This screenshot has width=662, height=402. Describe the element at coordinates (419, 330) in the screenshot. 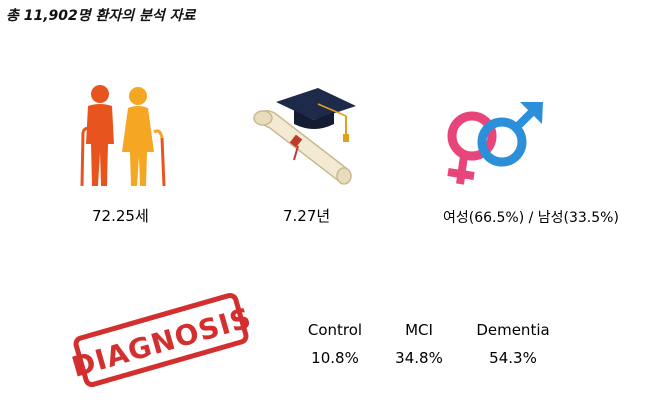

I see `diagnosis-label-mci: MCI` at that location.